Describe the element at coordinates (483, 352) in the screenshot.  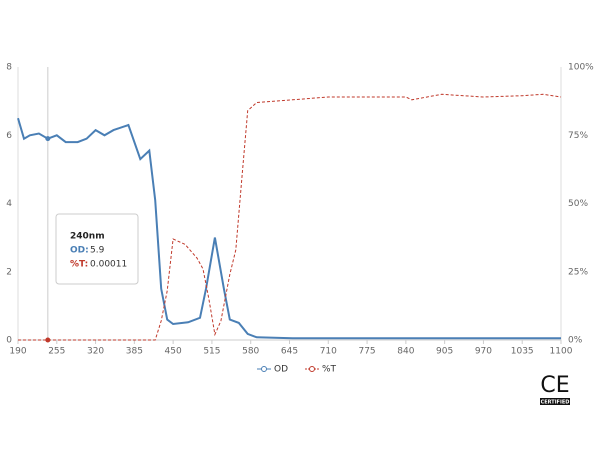
I see `x-tick-label: 970` at that location.